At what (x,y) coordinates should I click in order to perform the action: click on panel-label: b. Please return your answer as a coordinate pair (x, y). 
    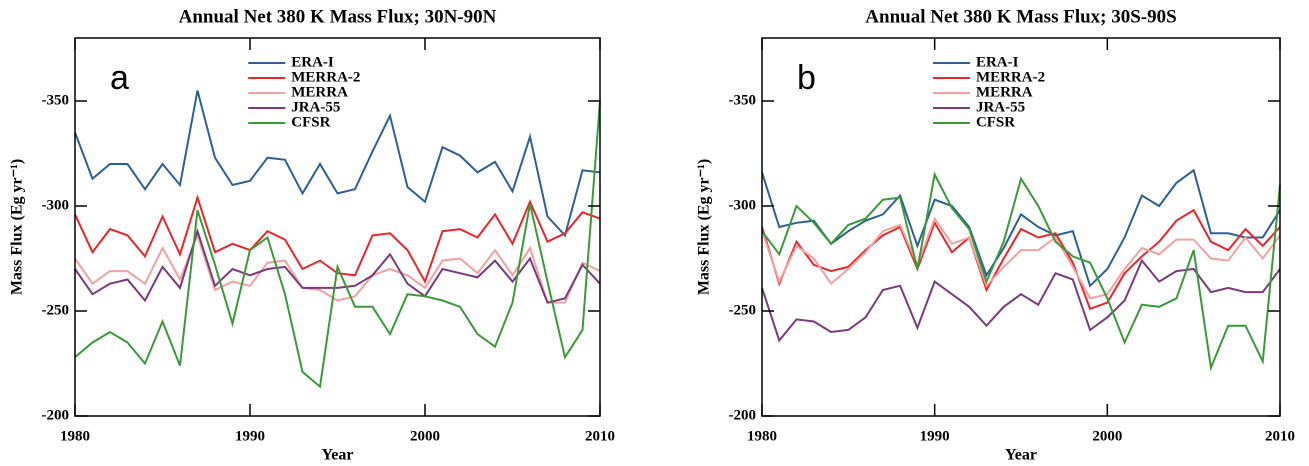
    Looking at the image, I should click on (806, 78).